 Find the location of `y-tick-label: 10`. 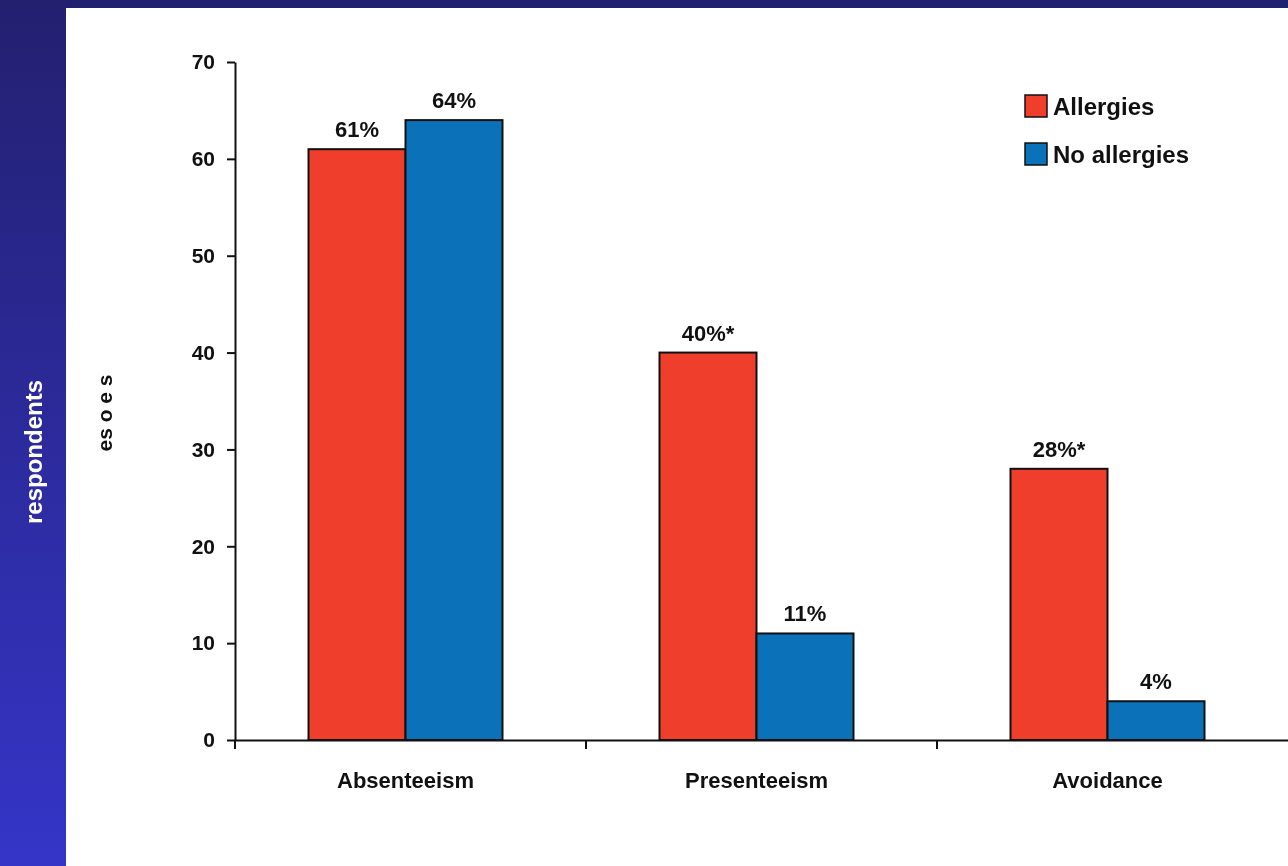

y-tick-label: 10 is located at coordinates (203, 643).